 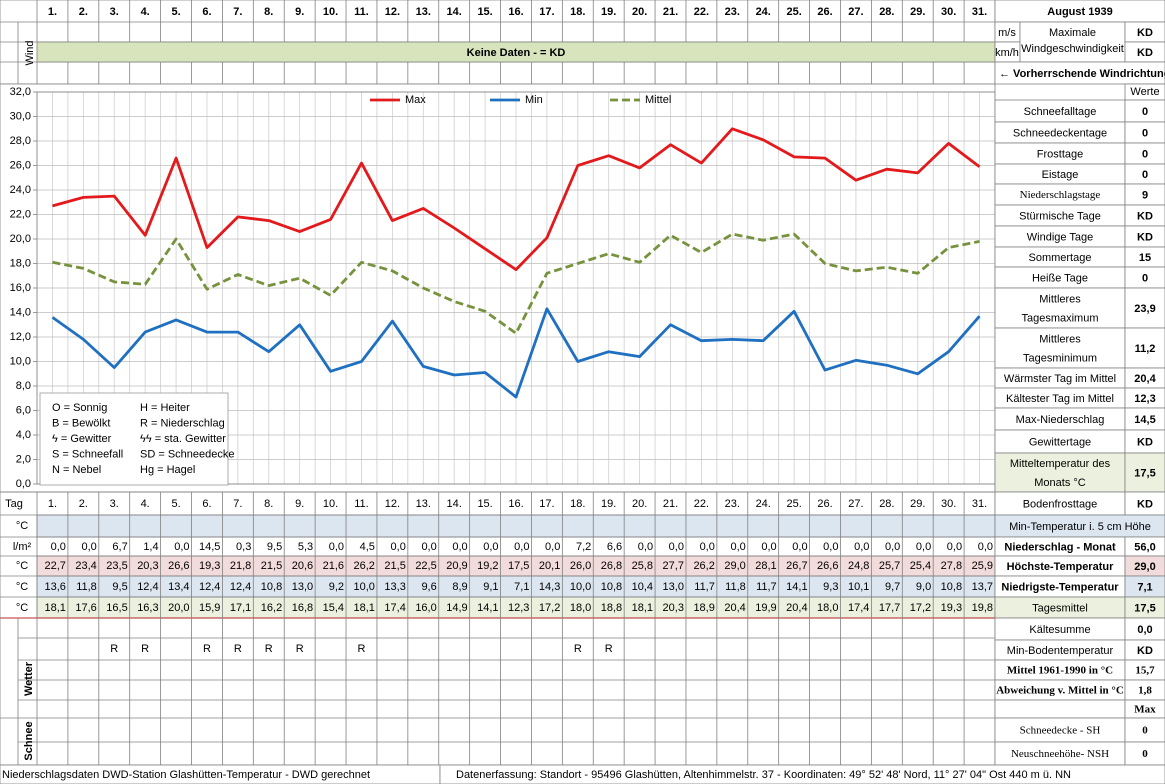 What do you see at coordinates (639, 504) in the screenshot?
I see `day-header: 20.` at bounding box center [639, 504].